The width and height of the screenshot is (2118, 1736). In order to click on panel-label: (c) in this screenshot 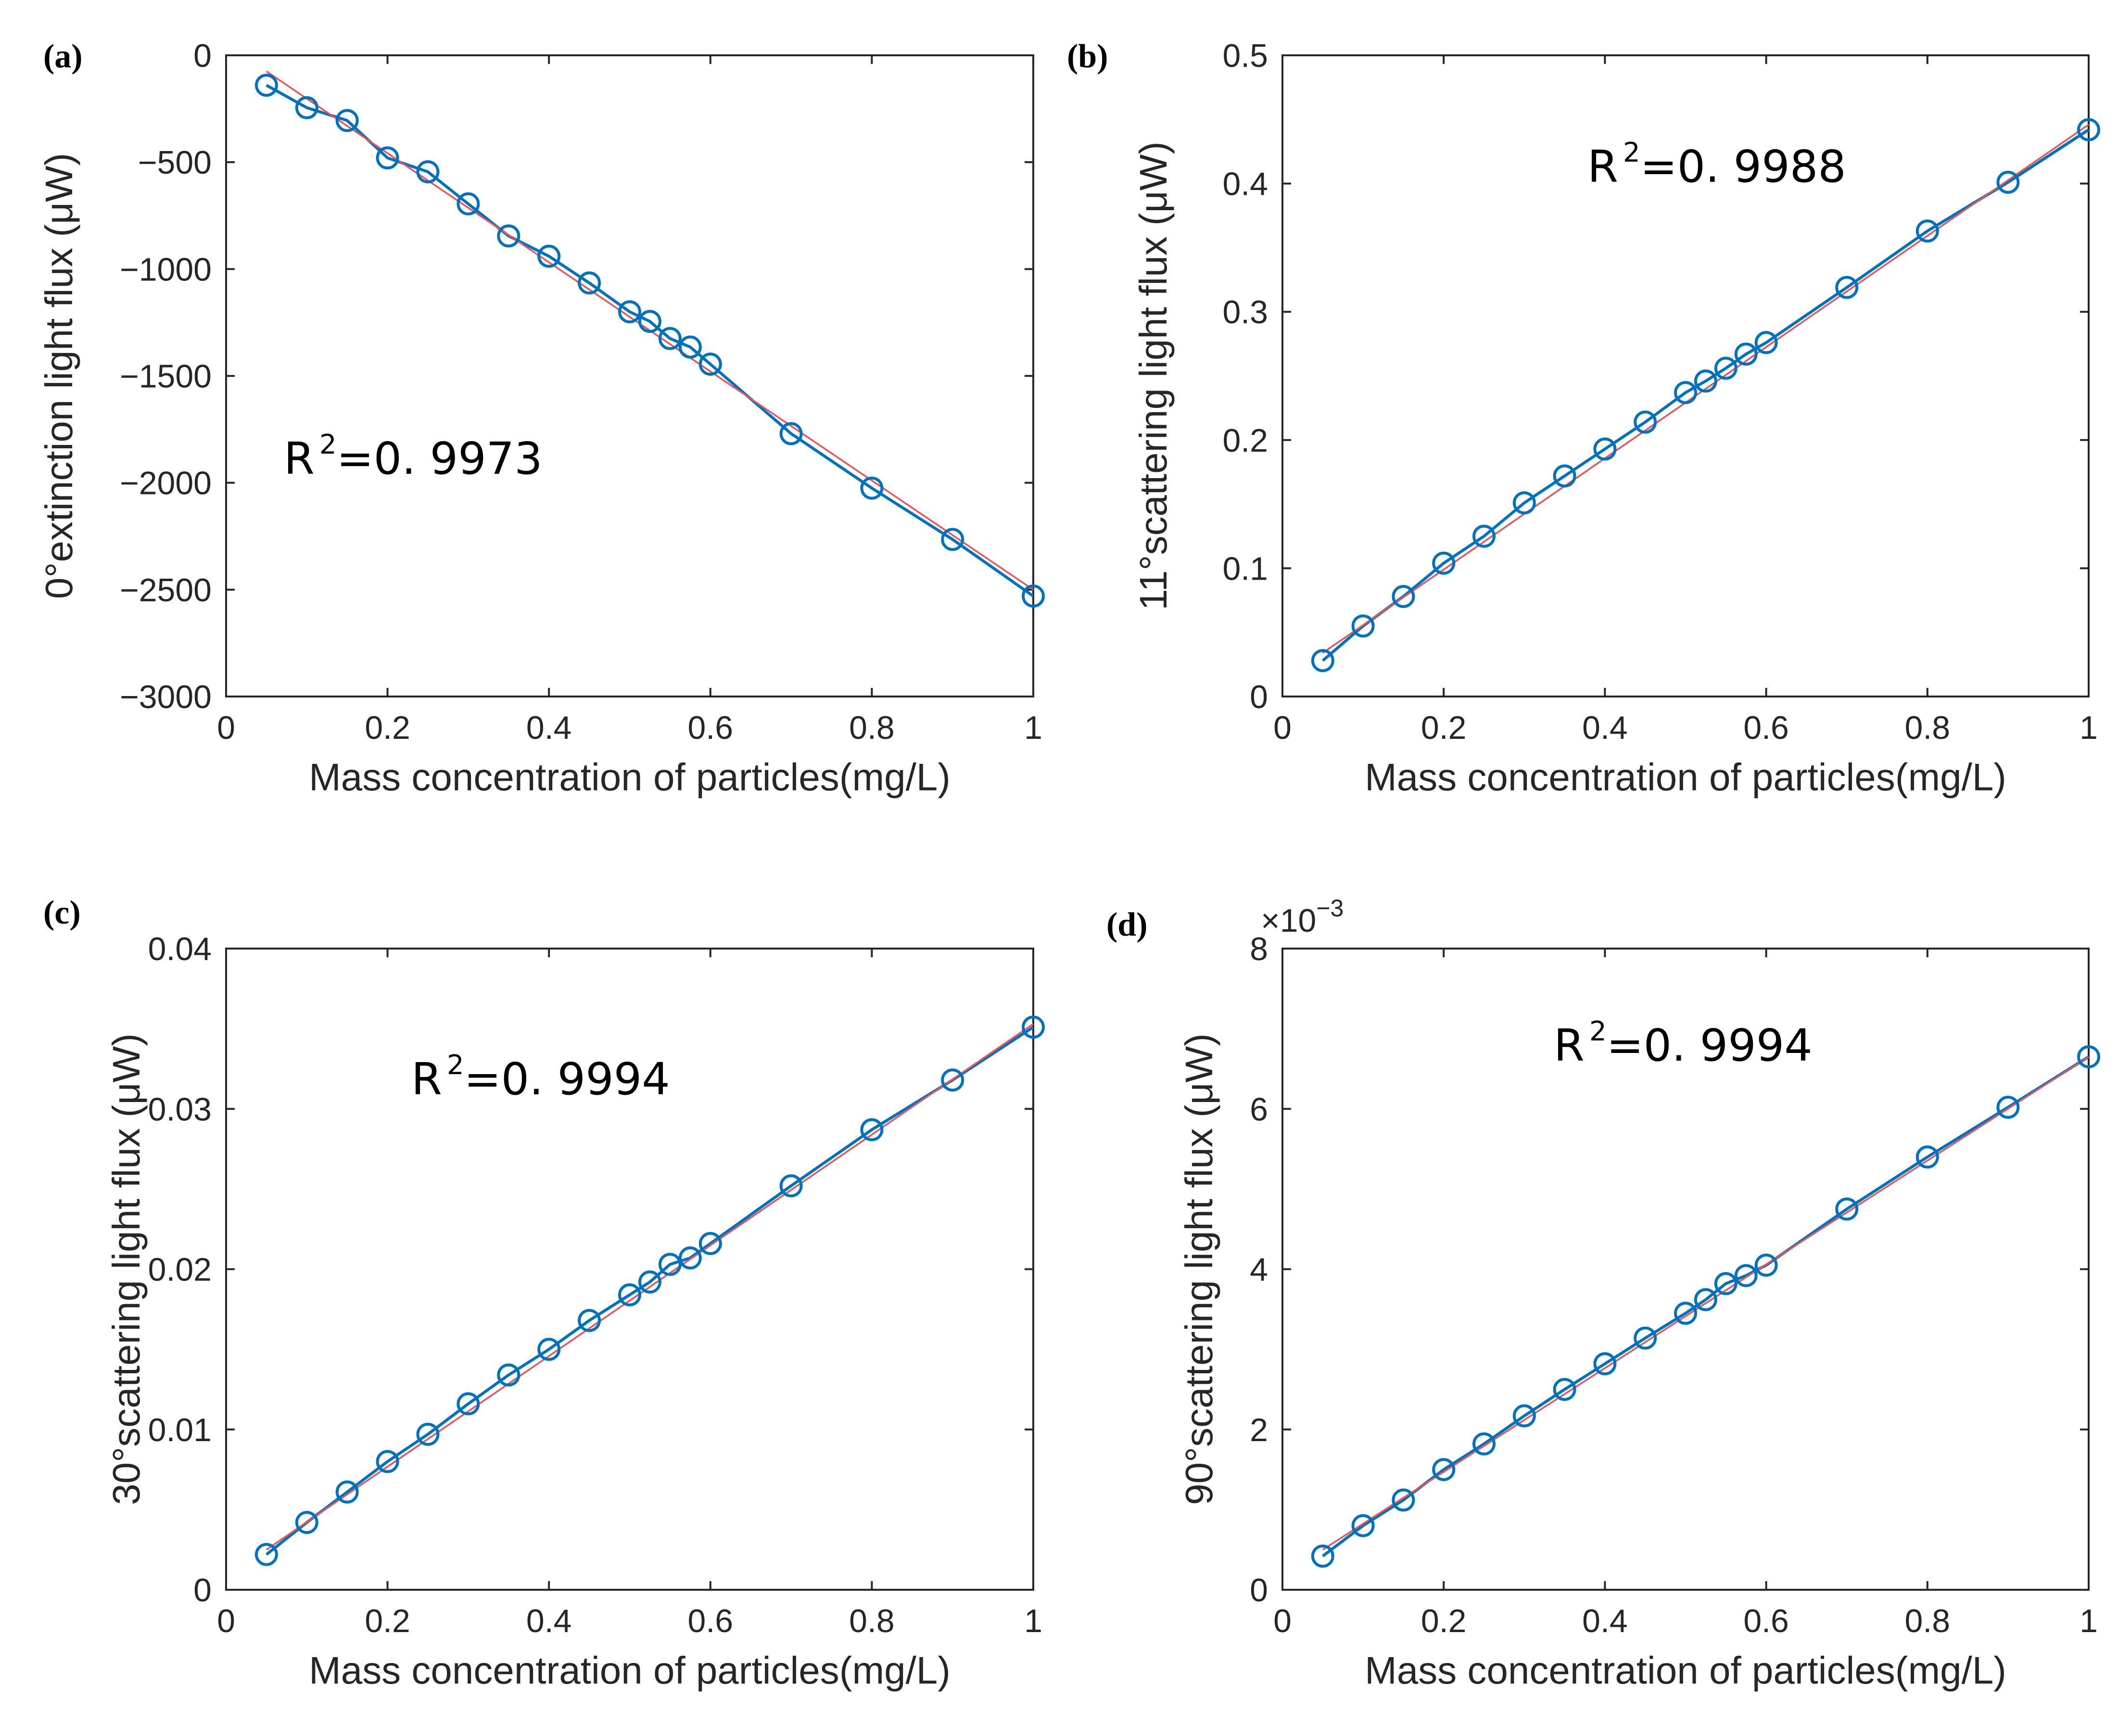, I will do `click(62, 912)`.